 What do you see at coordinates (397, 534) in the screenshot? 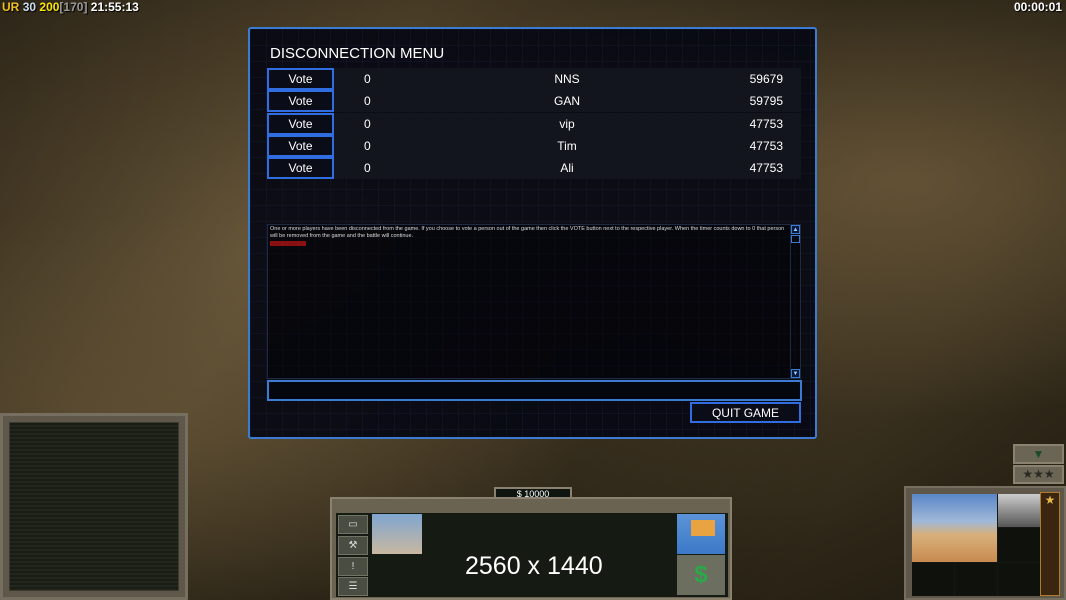
I see `unit-portrait` at bounding box center [397, 534].